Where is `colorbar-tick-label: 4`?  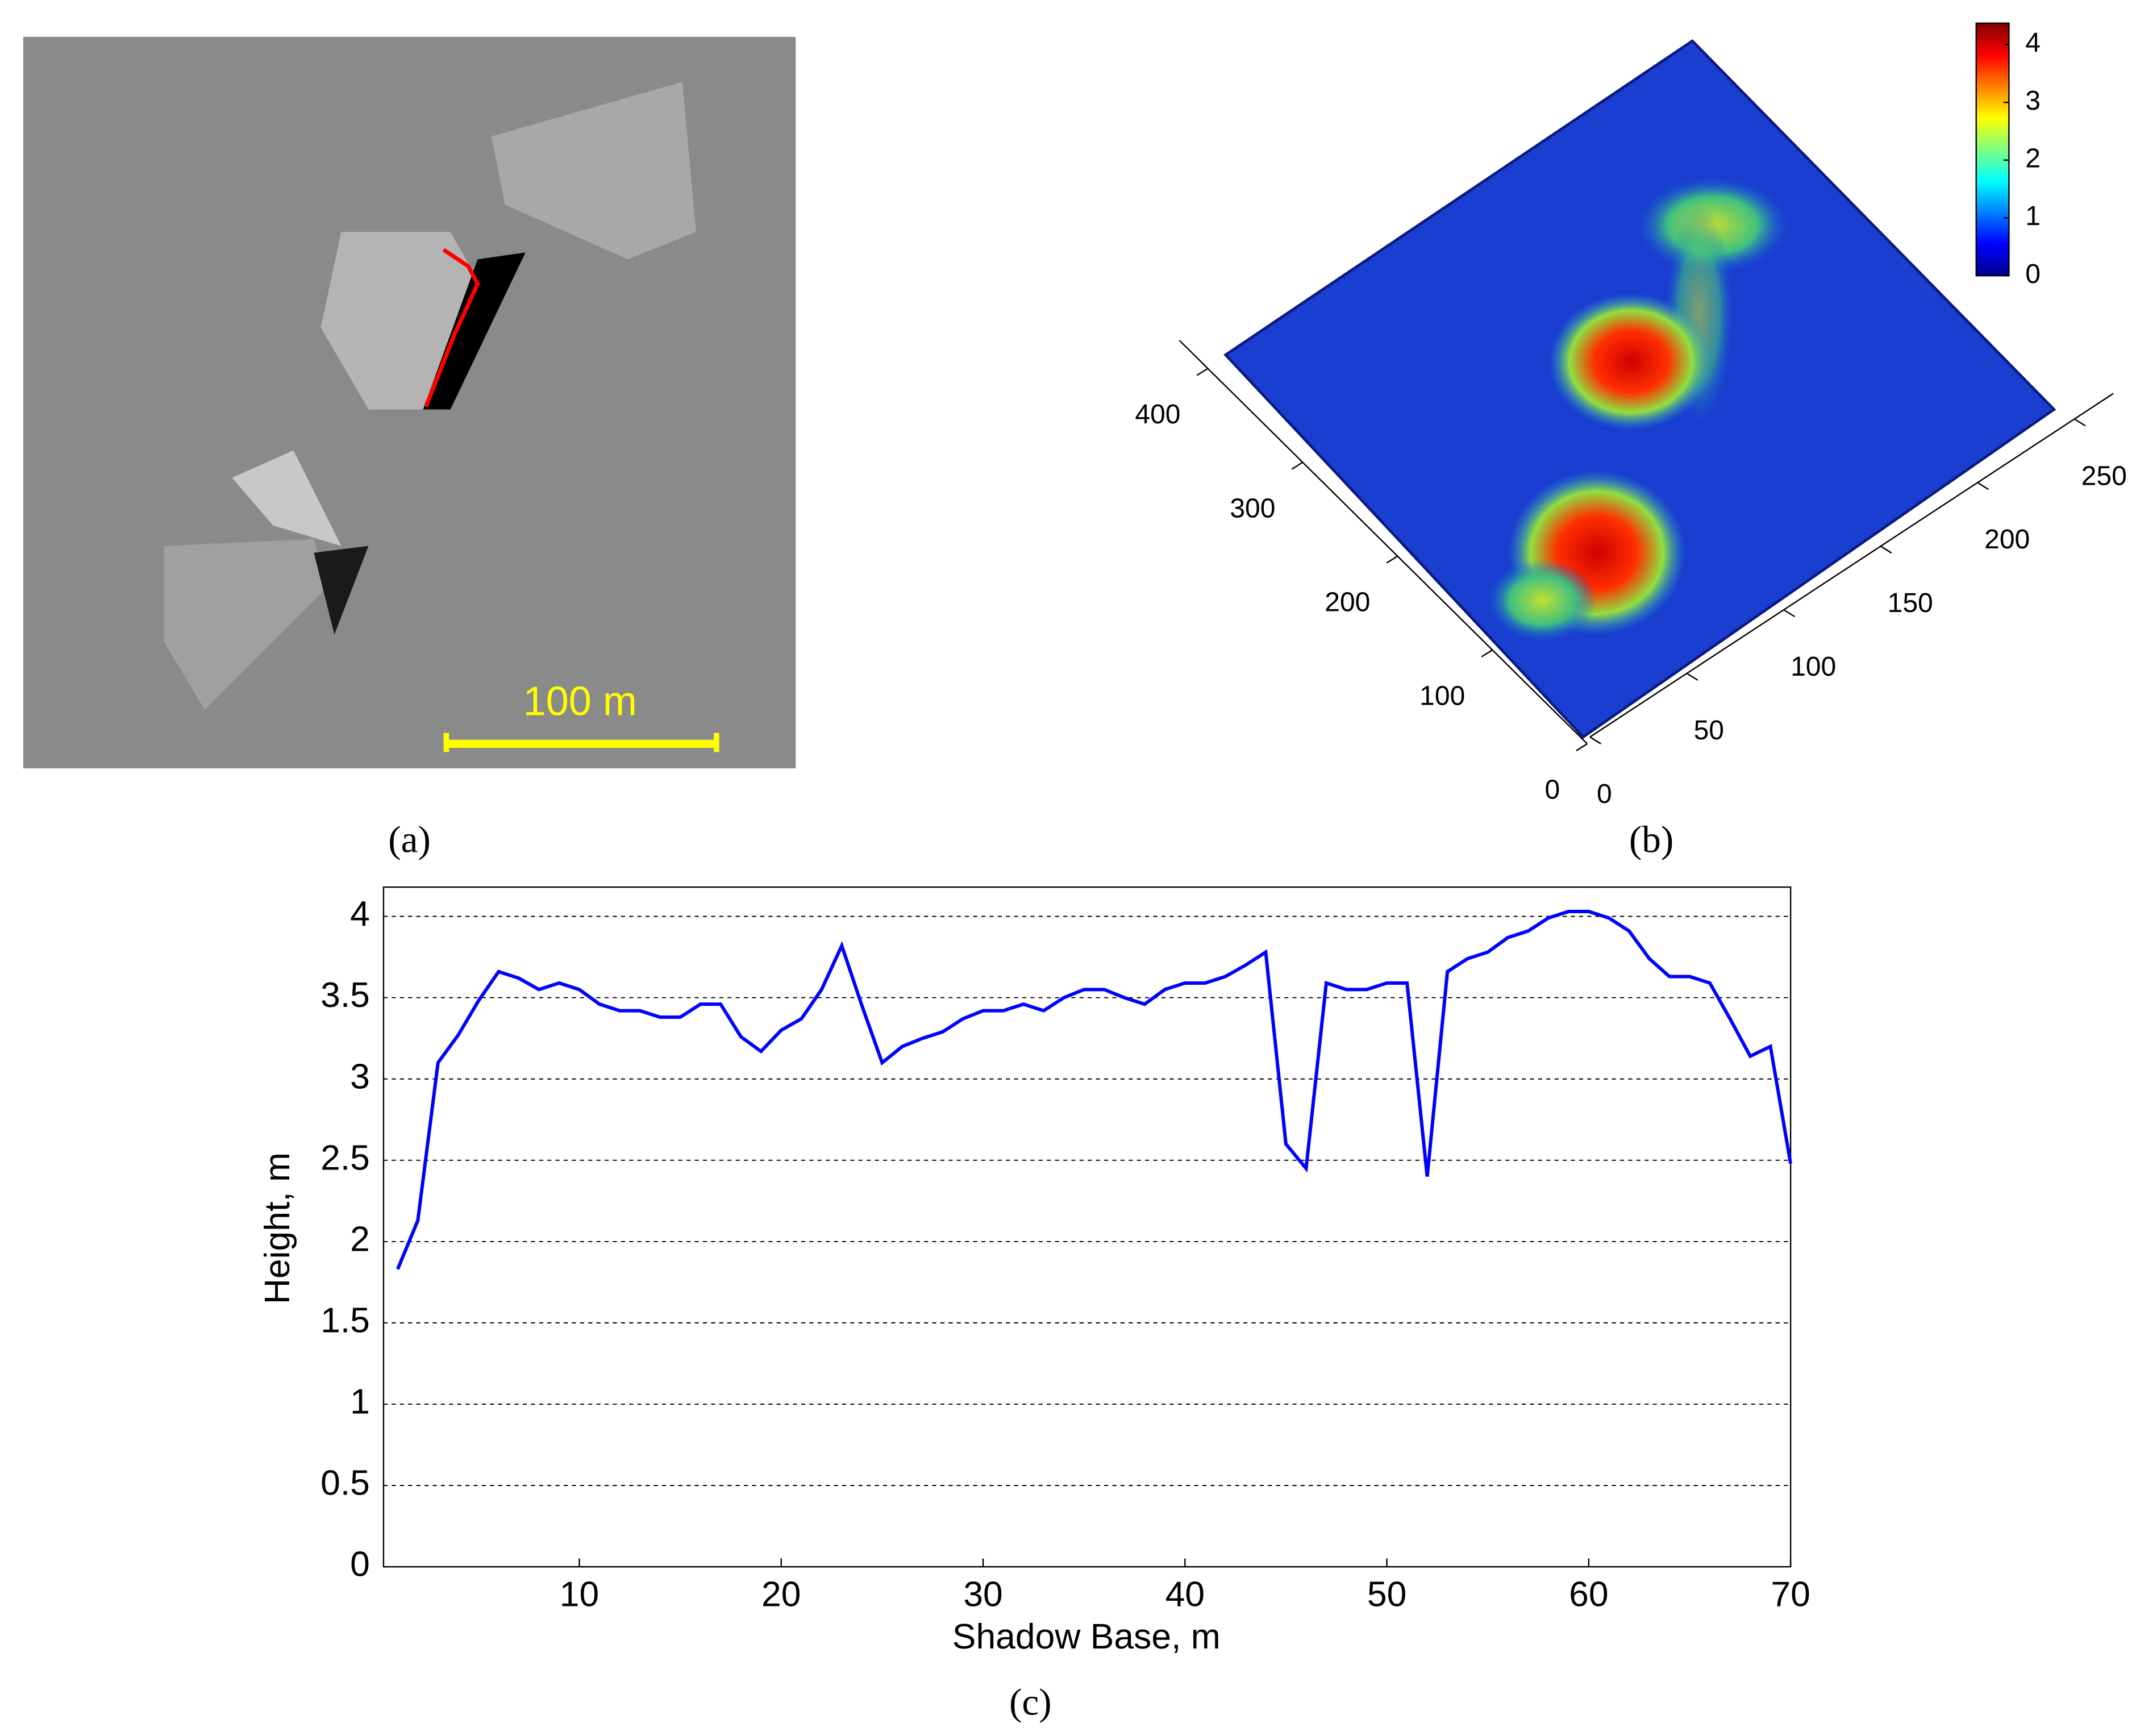 colorbar-tick-label: 4 is located at coordinates (2033, 43).